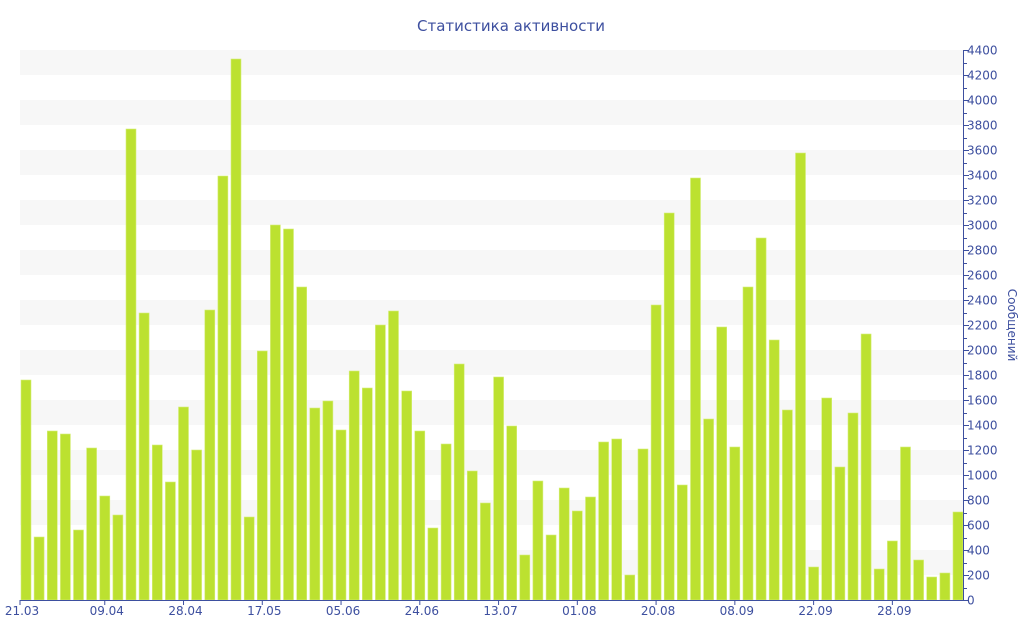 The height and width of the screenshot is (640, 1024). Describe the element at coordinates (982, 276) in the screenshot. I see `y-tick-label: 2600` at that location.